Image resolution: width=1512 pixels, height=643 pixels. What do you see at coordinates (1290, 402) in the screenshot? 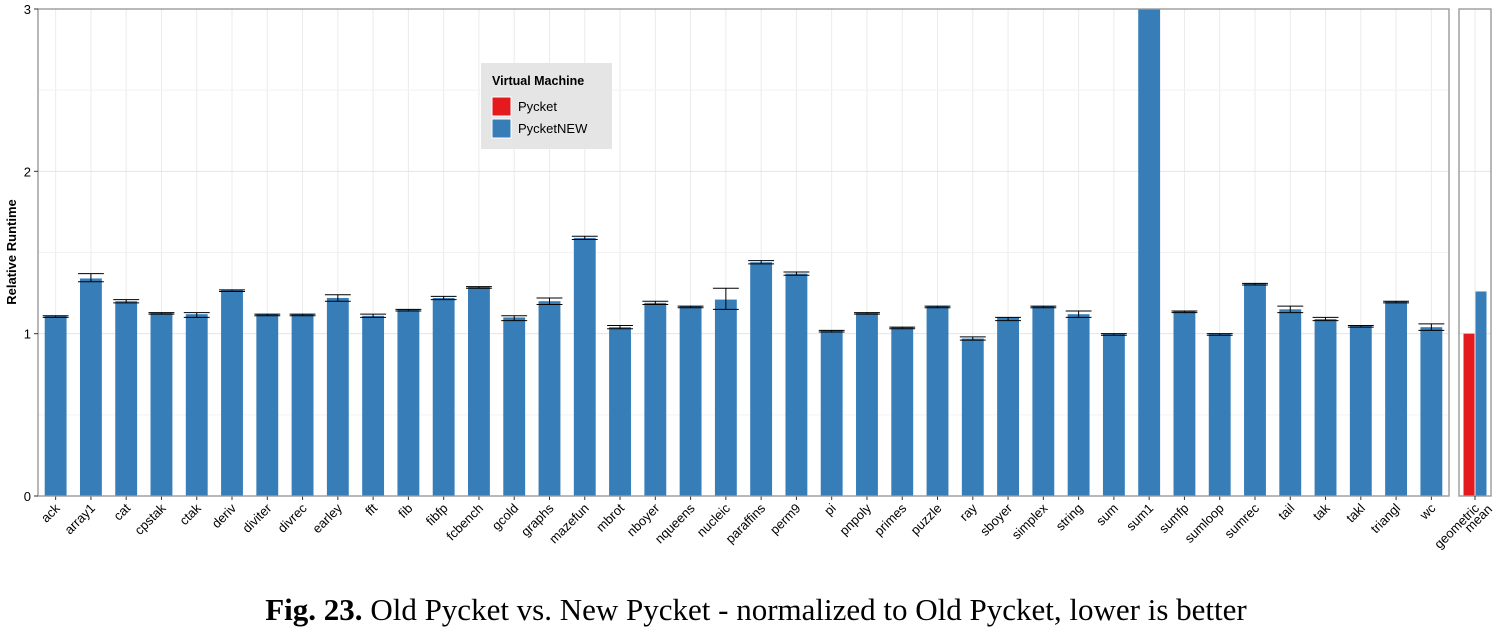
I see `bar-tail` at bounding box center [1290, 402].